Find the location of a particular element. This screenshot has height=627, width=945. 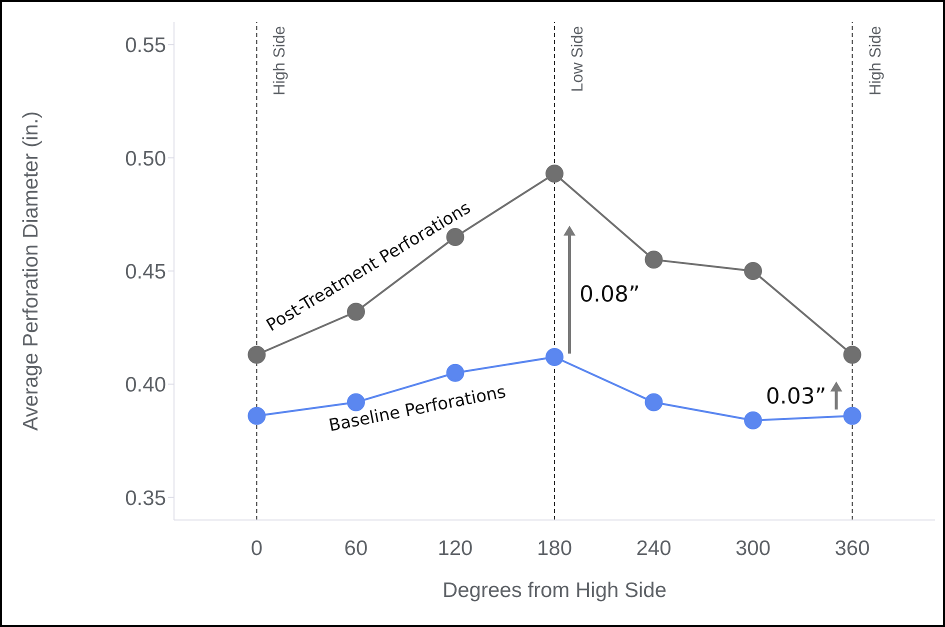

x-tick-label: 300 is located at coordinates (753, 548).